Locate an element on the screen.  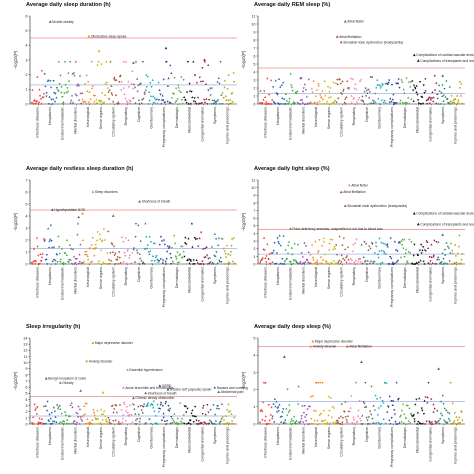
y-tick-label: 13 is located at coordinates (25, 345).